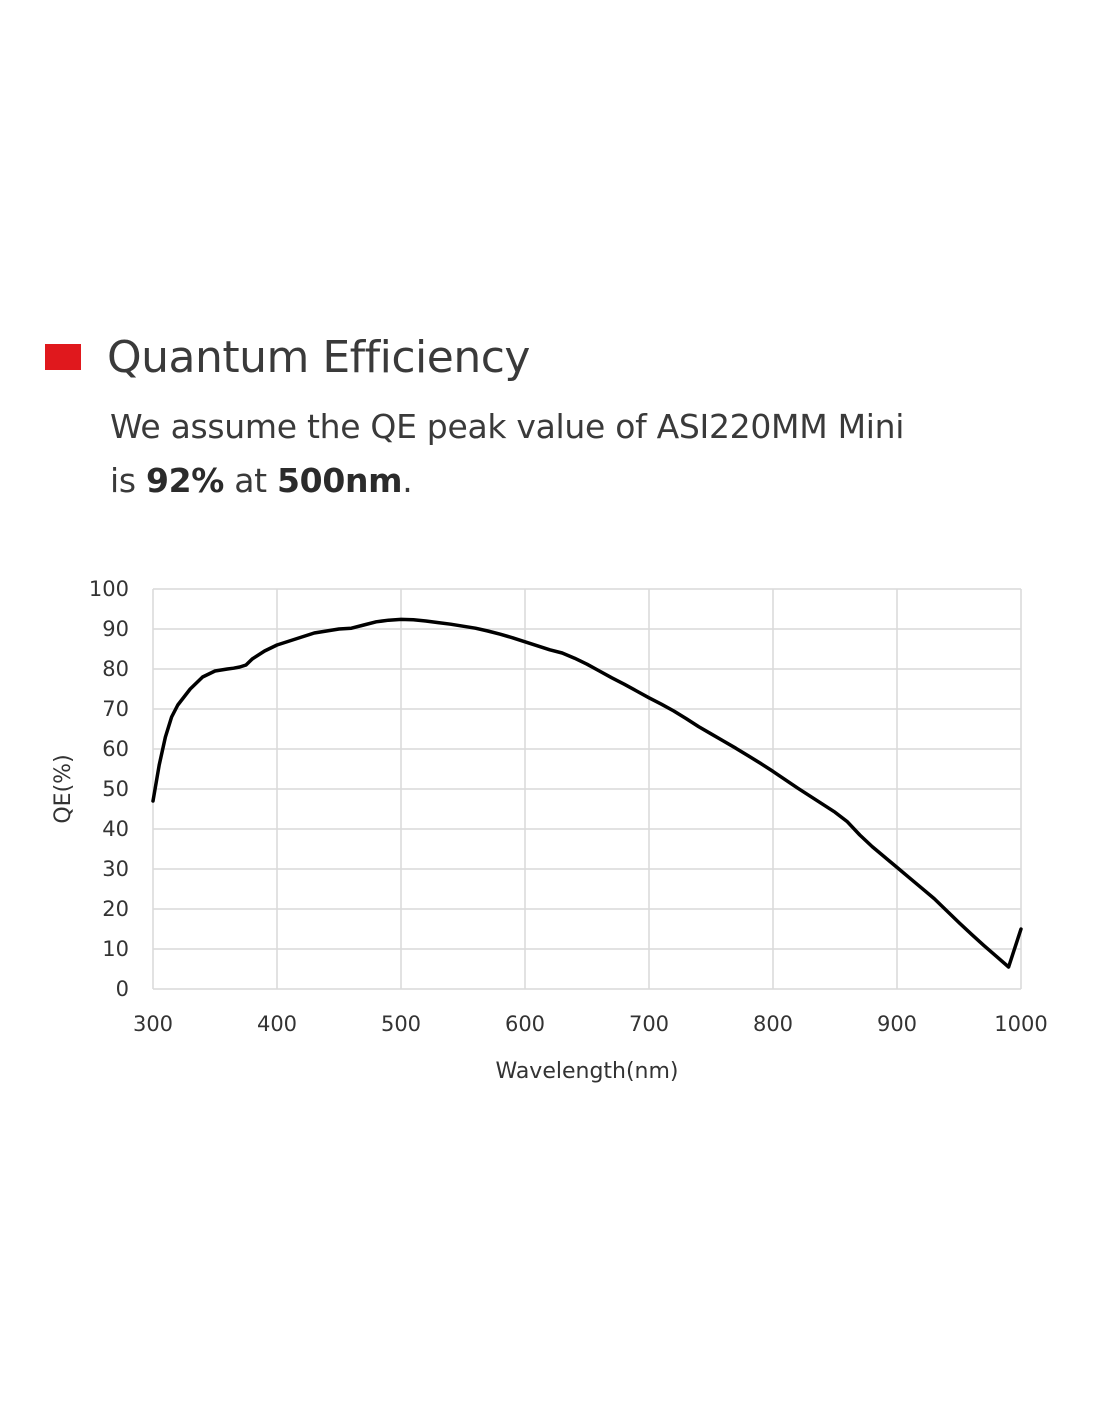 This screenshot has height=1422, width=1100. What do you see at coordinates (122, 989) in the screenshot?
I see `y-tick-label: 0` at bounding box center [122, 989].